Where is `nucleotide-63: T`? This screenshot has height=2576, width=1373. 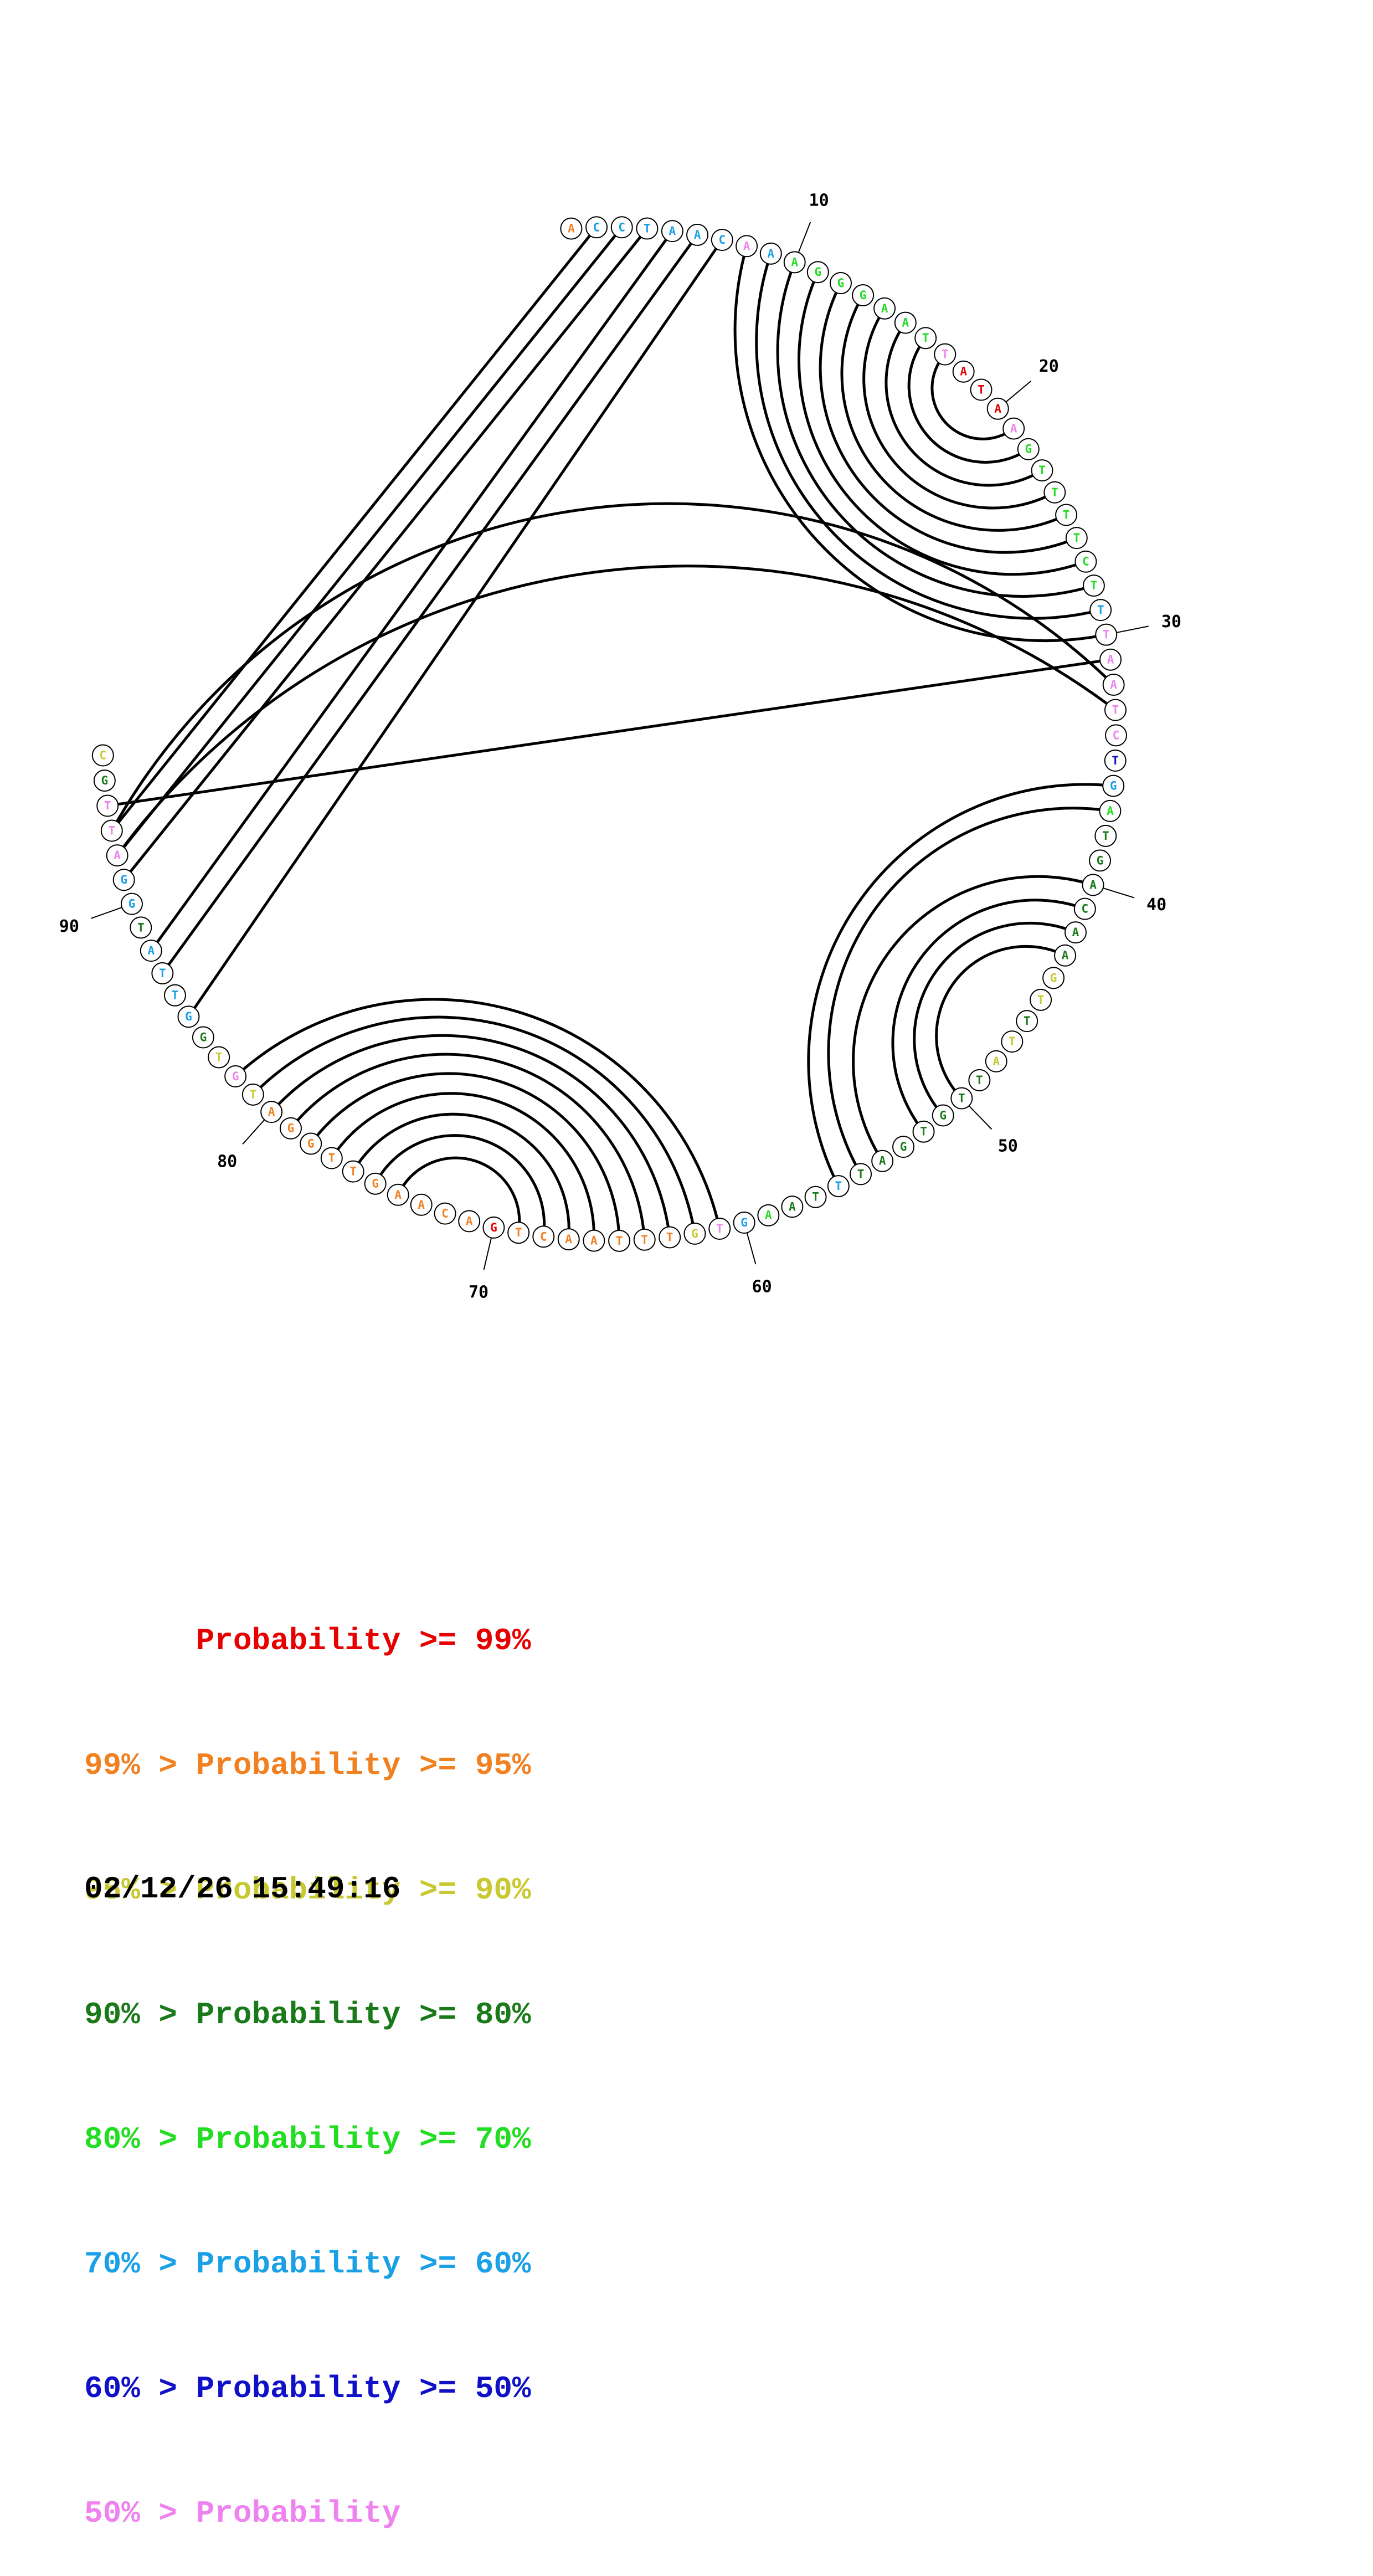
nucleotide-63: T is located at coordinates (670, 1237).